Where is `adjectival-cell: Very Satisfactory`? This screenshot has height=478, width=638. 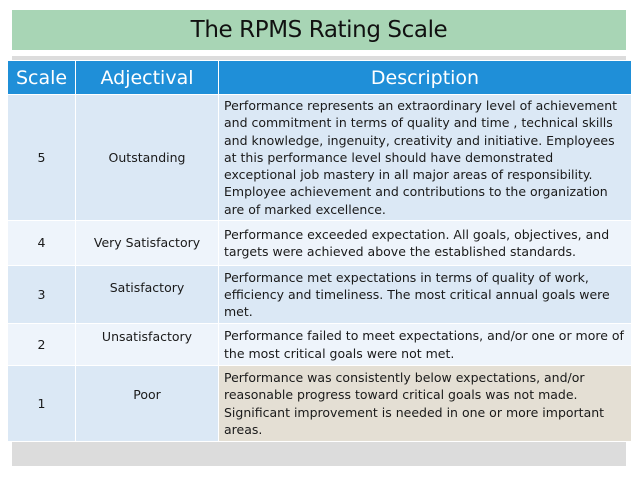
adjectival-cell: Very Satisfactory is located at coordinates (147, 243).